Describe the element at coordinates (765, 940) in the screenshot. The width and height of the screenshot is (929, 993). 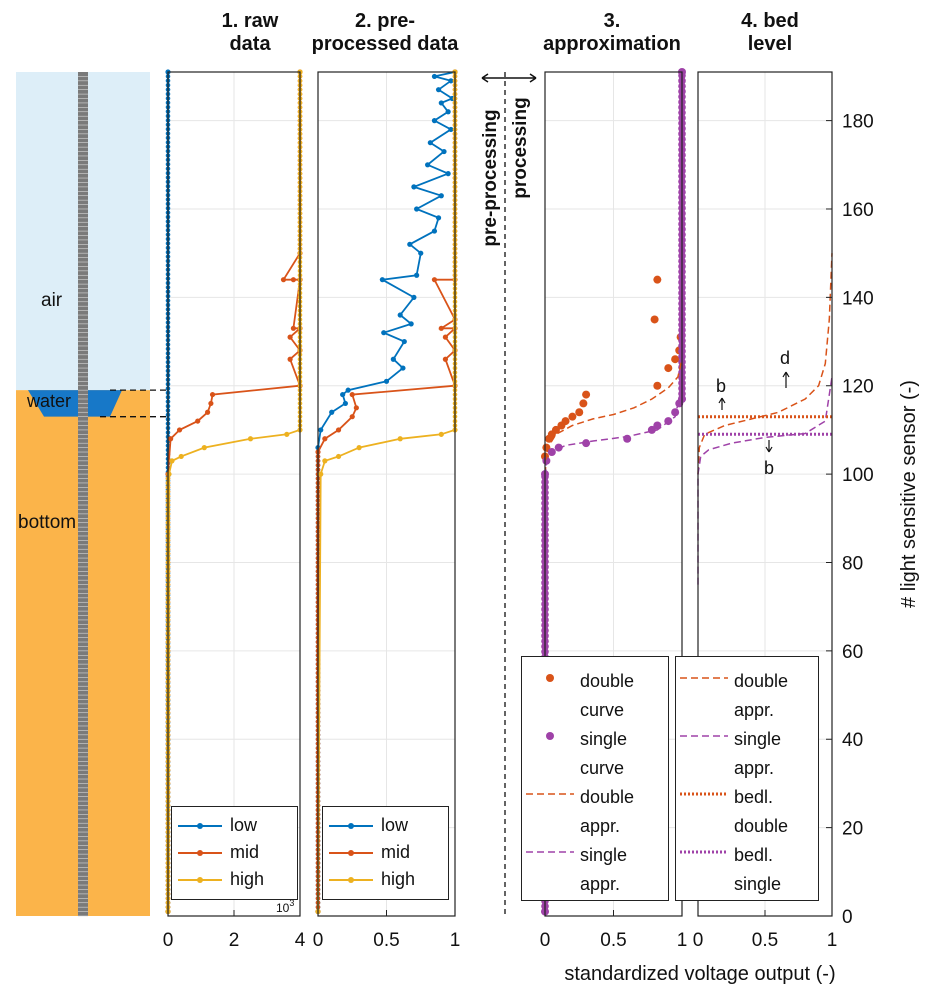
I see `x-tick-label: 0.5` at that location.